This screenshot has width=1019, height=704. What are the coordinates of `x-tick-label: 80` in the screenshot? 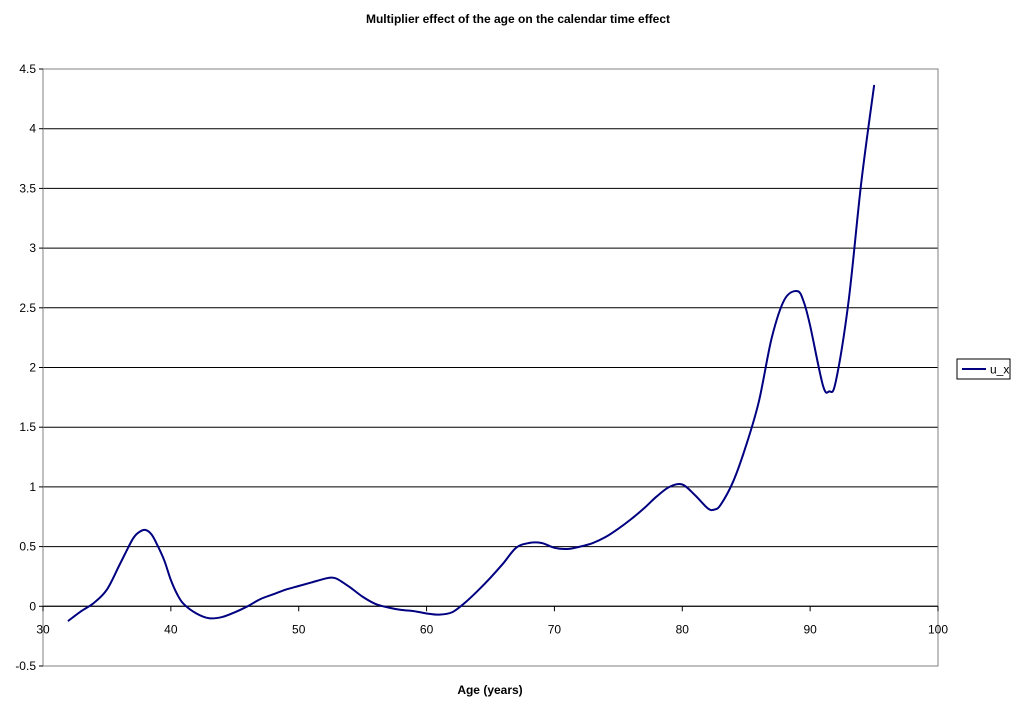 It's located at (683, 629).